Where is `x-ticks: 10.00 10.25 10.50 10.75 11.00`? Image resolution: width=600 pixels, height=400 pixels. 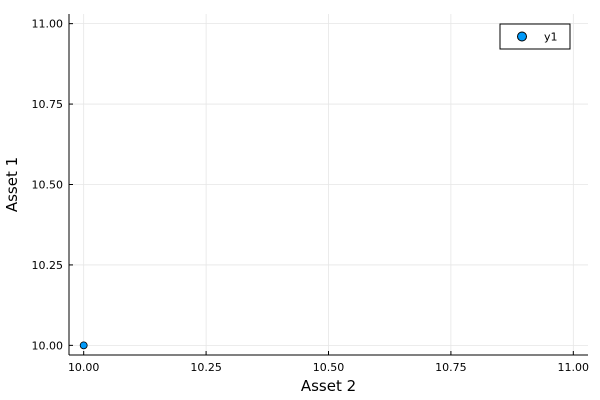
x-ticks: 10.00 10.25 10.50 10.75 11.00 is located at coordinates (328, 362).